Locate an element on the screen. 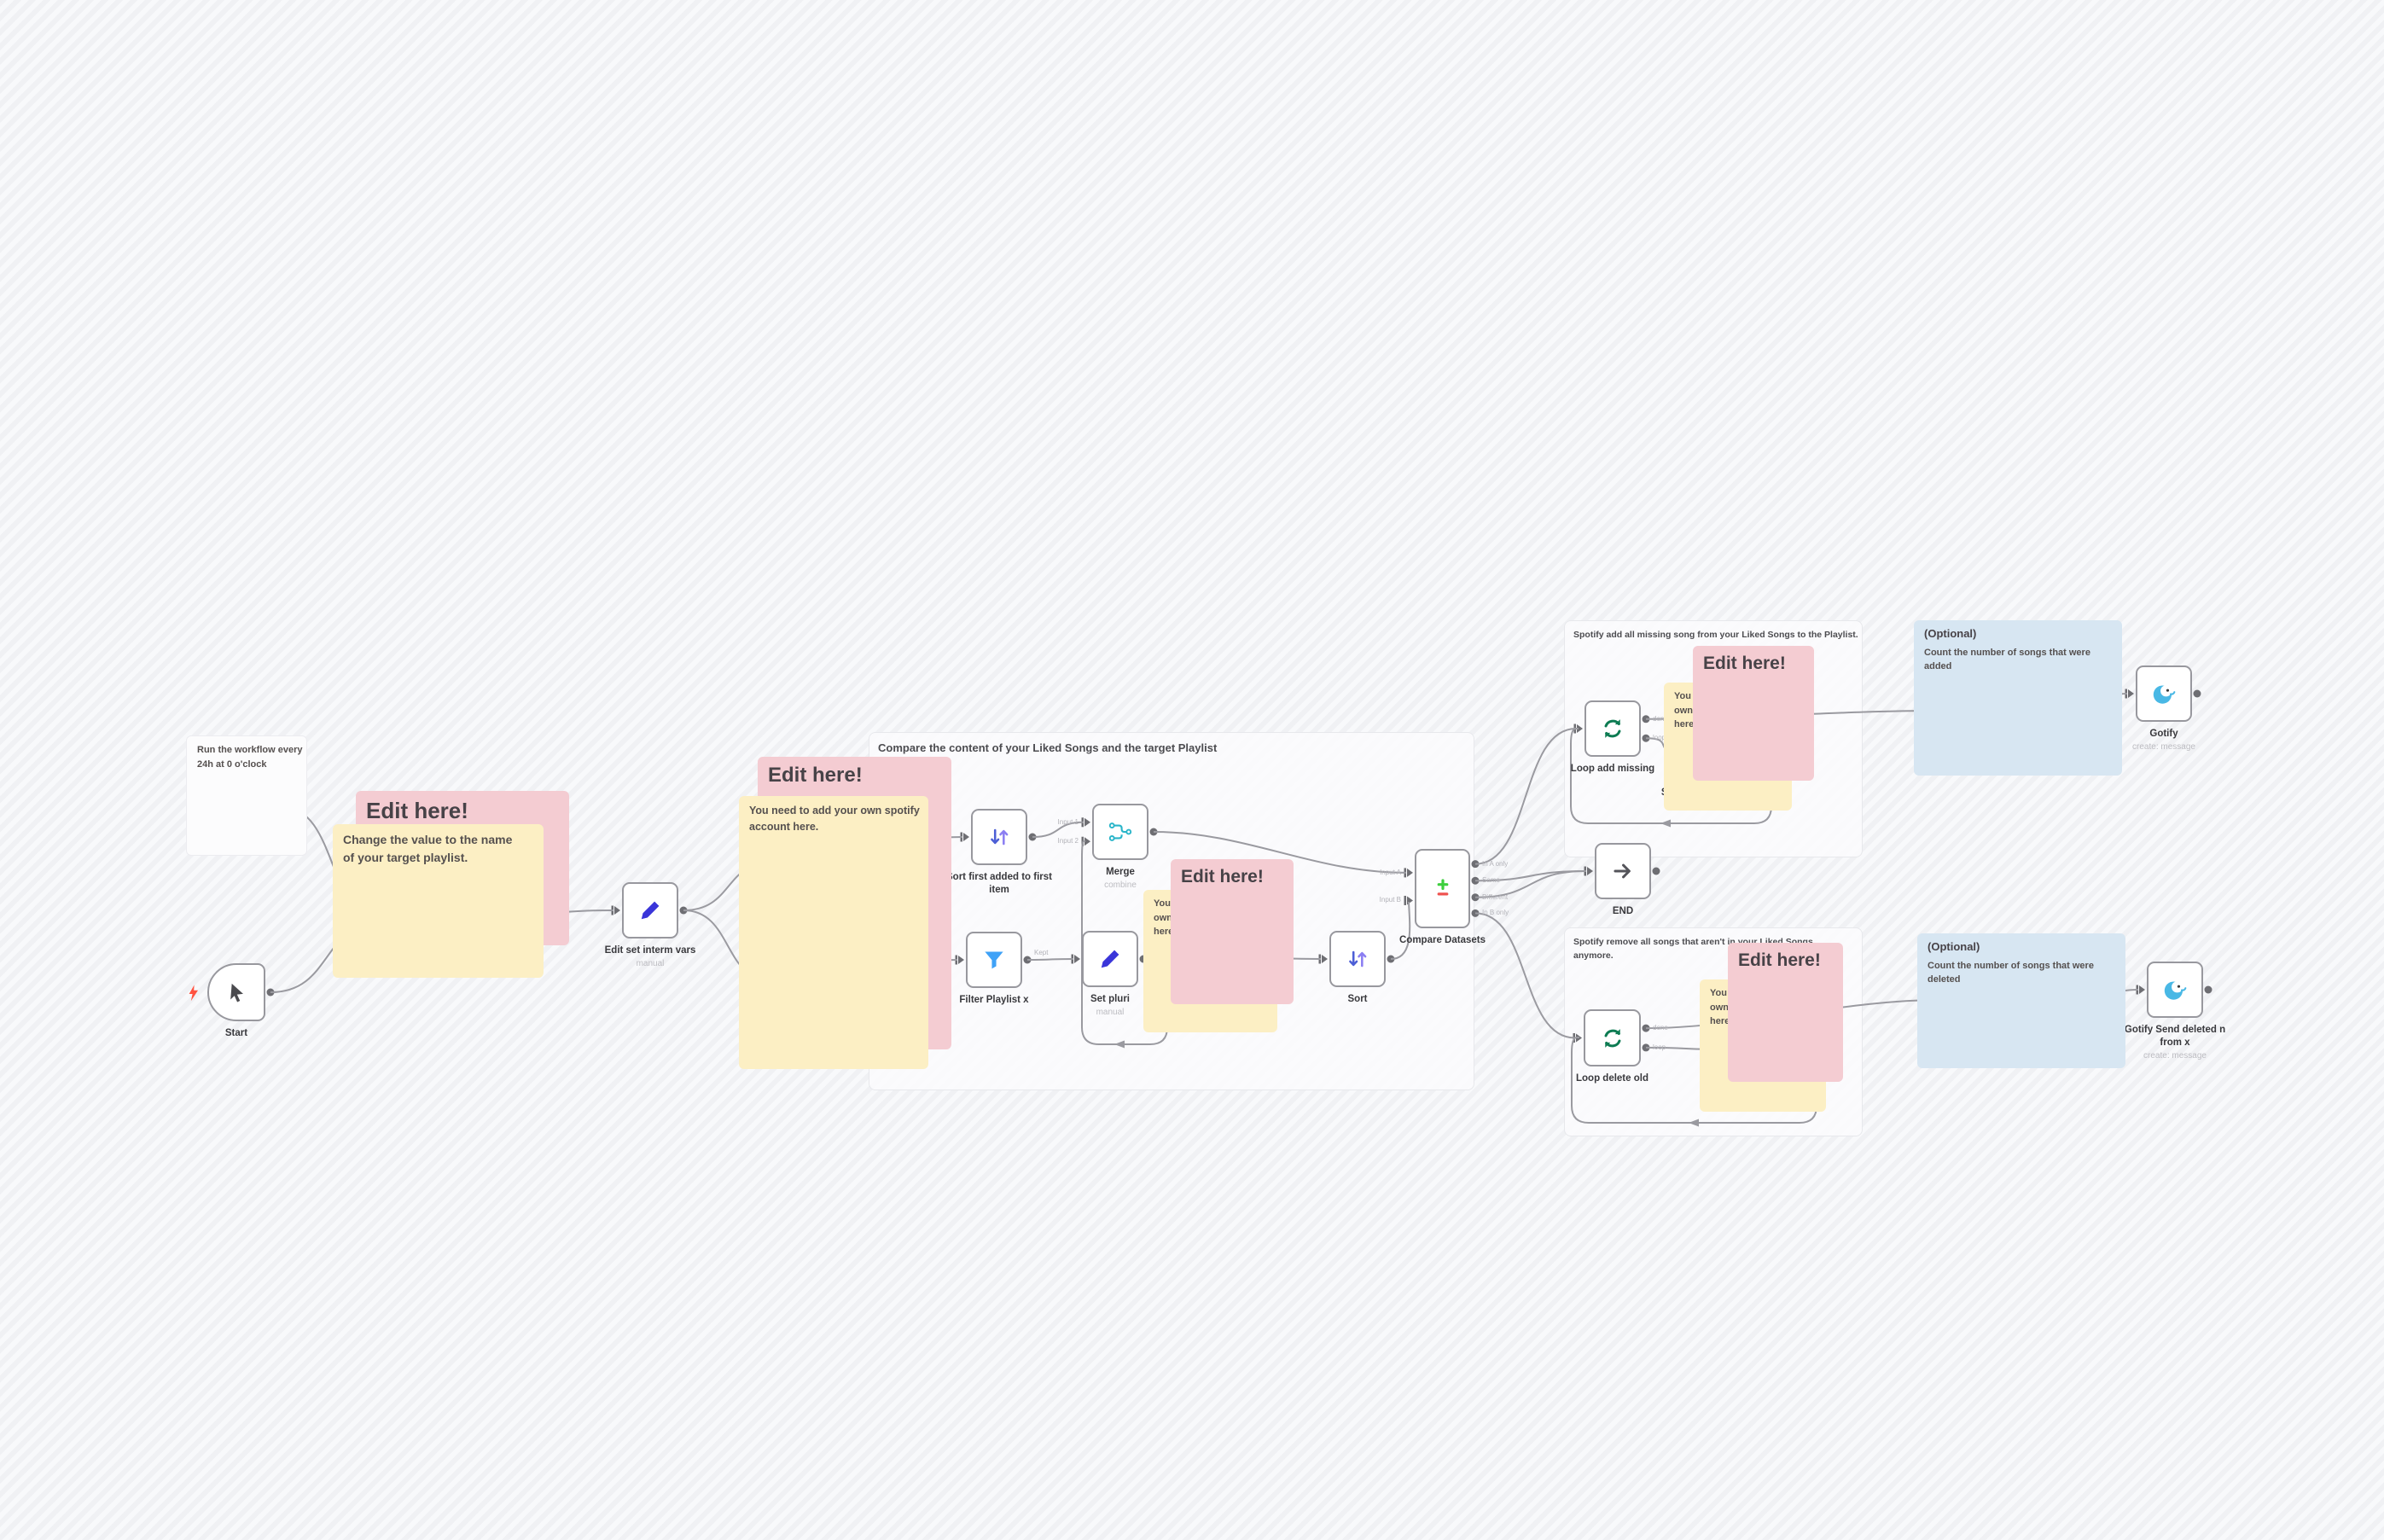 The height and width of the screenshot is (1540, 2384). compare-datasets-input-port is located at coordinates (1410, 872).